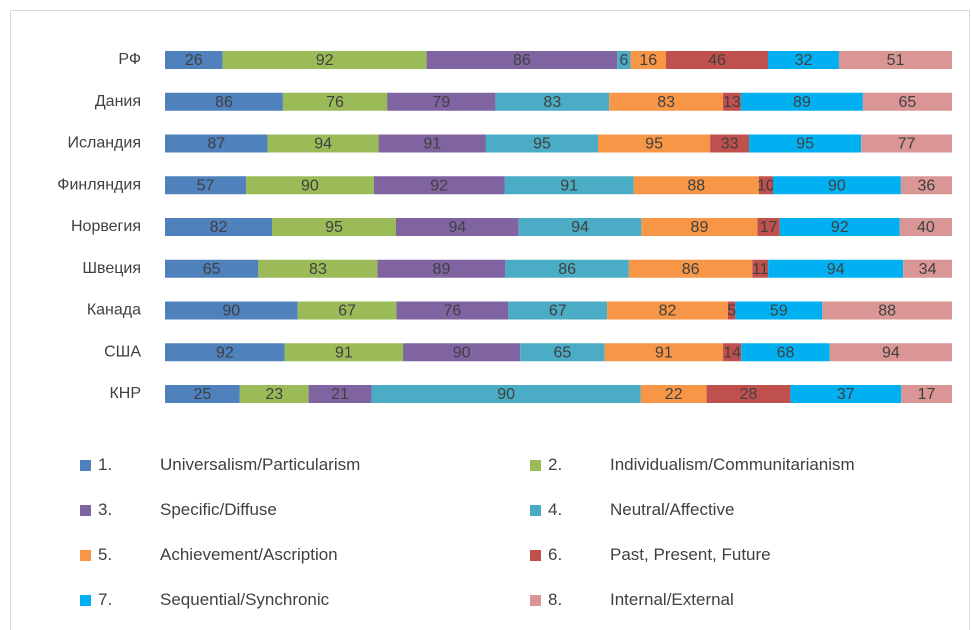 Image resolution: width=972 pixels, height=630 pixels. I want to click on data-label: 82, so click(219, 227).